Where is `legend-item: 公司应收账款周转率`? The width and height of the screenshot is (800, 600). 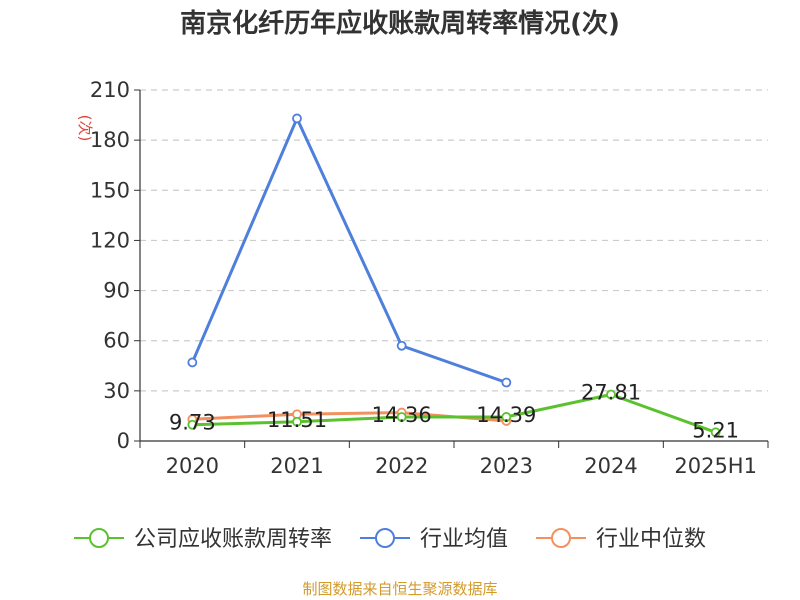 legend-item: 公司应收账款周转率 is located at coordinates (203, 539).